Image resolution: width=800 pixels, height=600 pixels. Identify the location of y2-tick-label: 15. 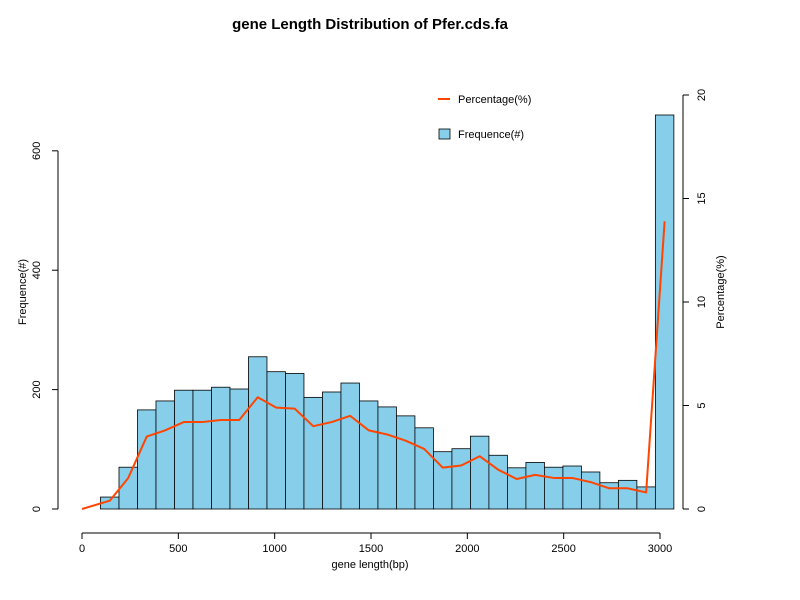
(702, 198).